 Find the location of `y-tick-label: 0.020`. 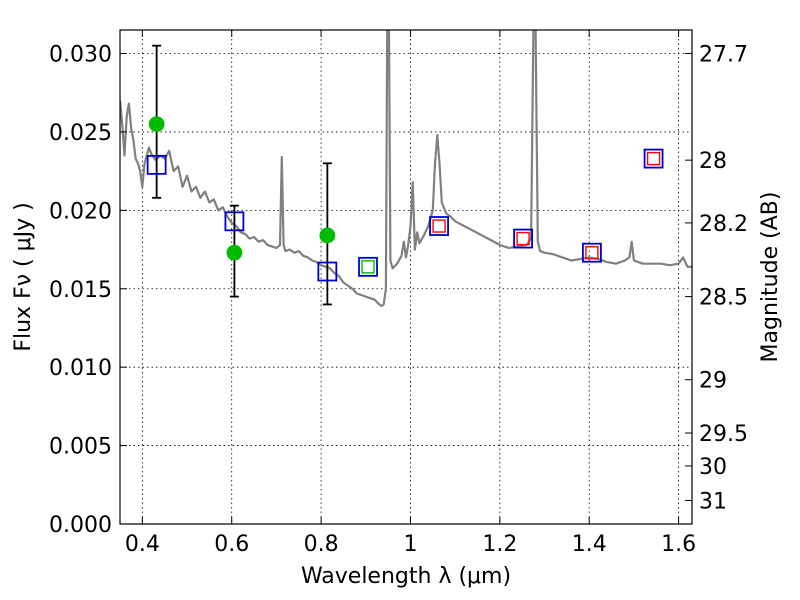

y-tick-label: 0.020 is located at coordinates (80, 211).